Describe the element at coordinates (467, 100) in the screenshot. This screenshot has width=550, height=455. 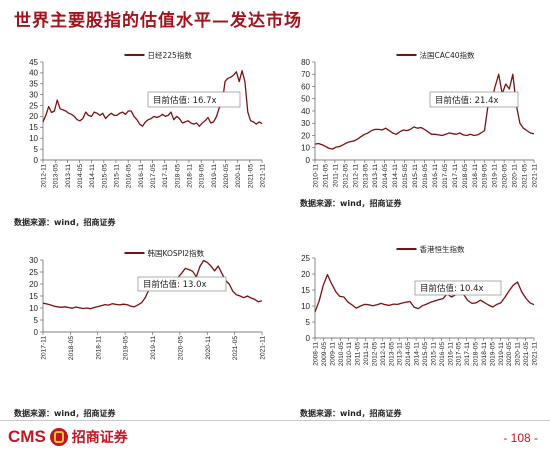
I see `annotation-text: 目前估值: 21.4x` at that location.